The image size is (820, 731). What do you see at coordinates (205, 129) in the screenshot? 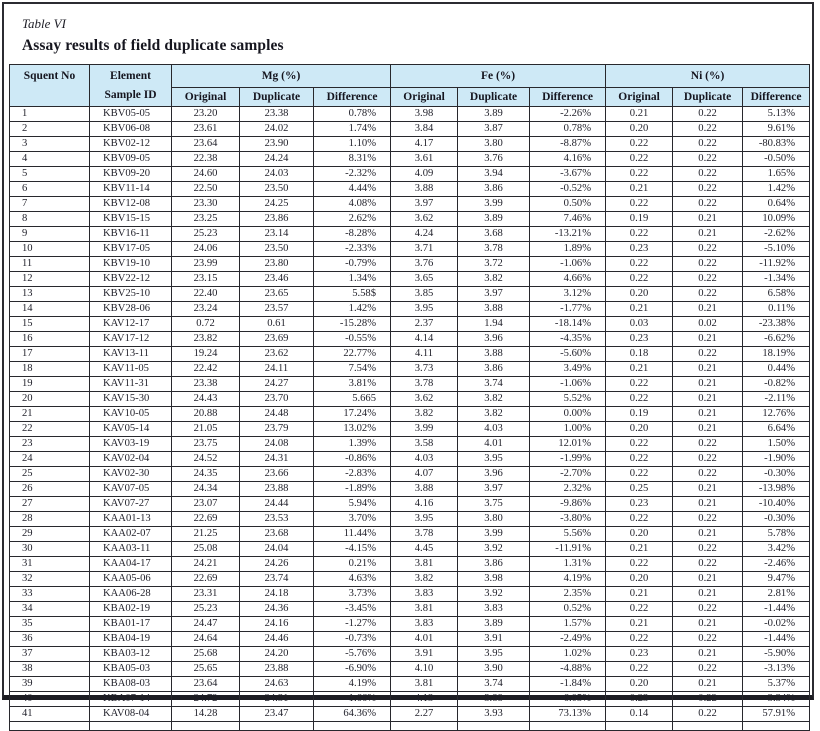
I see `mg-original-cell: 23.61` at bounding box center [205, 129].